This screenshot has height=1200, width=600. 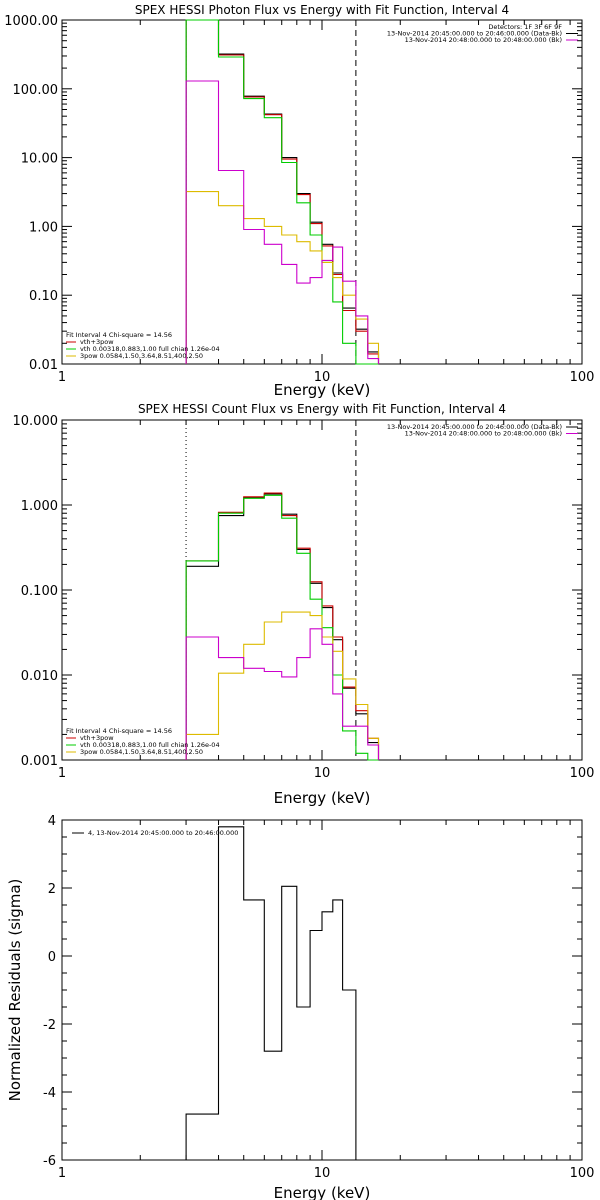 What do you see at coordinates (52, 957) in the screenshot?
I see `residuals-y-tick-label: 0` at bounding box center [52, 957].